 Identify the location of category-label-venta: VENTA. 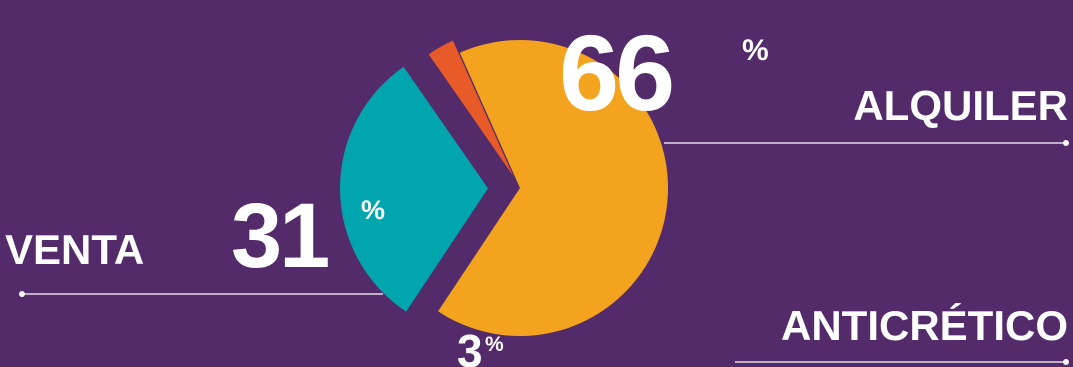
(74, 249).